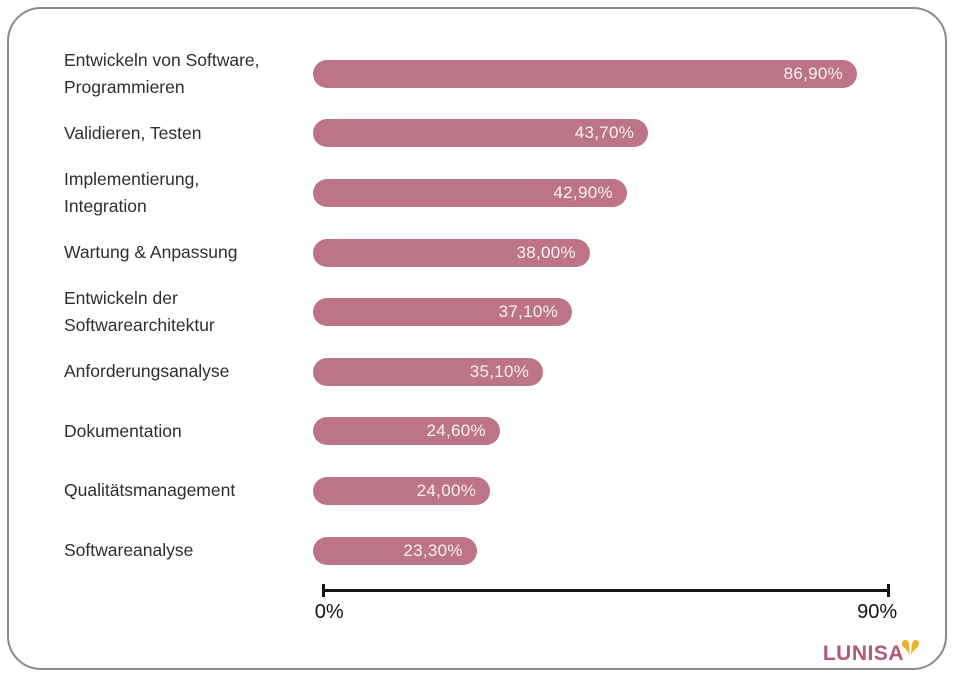  Describe the element at coordinates (150, 490) in the screenshot. I see `category-label: Qualitätsmanagement` at that location.